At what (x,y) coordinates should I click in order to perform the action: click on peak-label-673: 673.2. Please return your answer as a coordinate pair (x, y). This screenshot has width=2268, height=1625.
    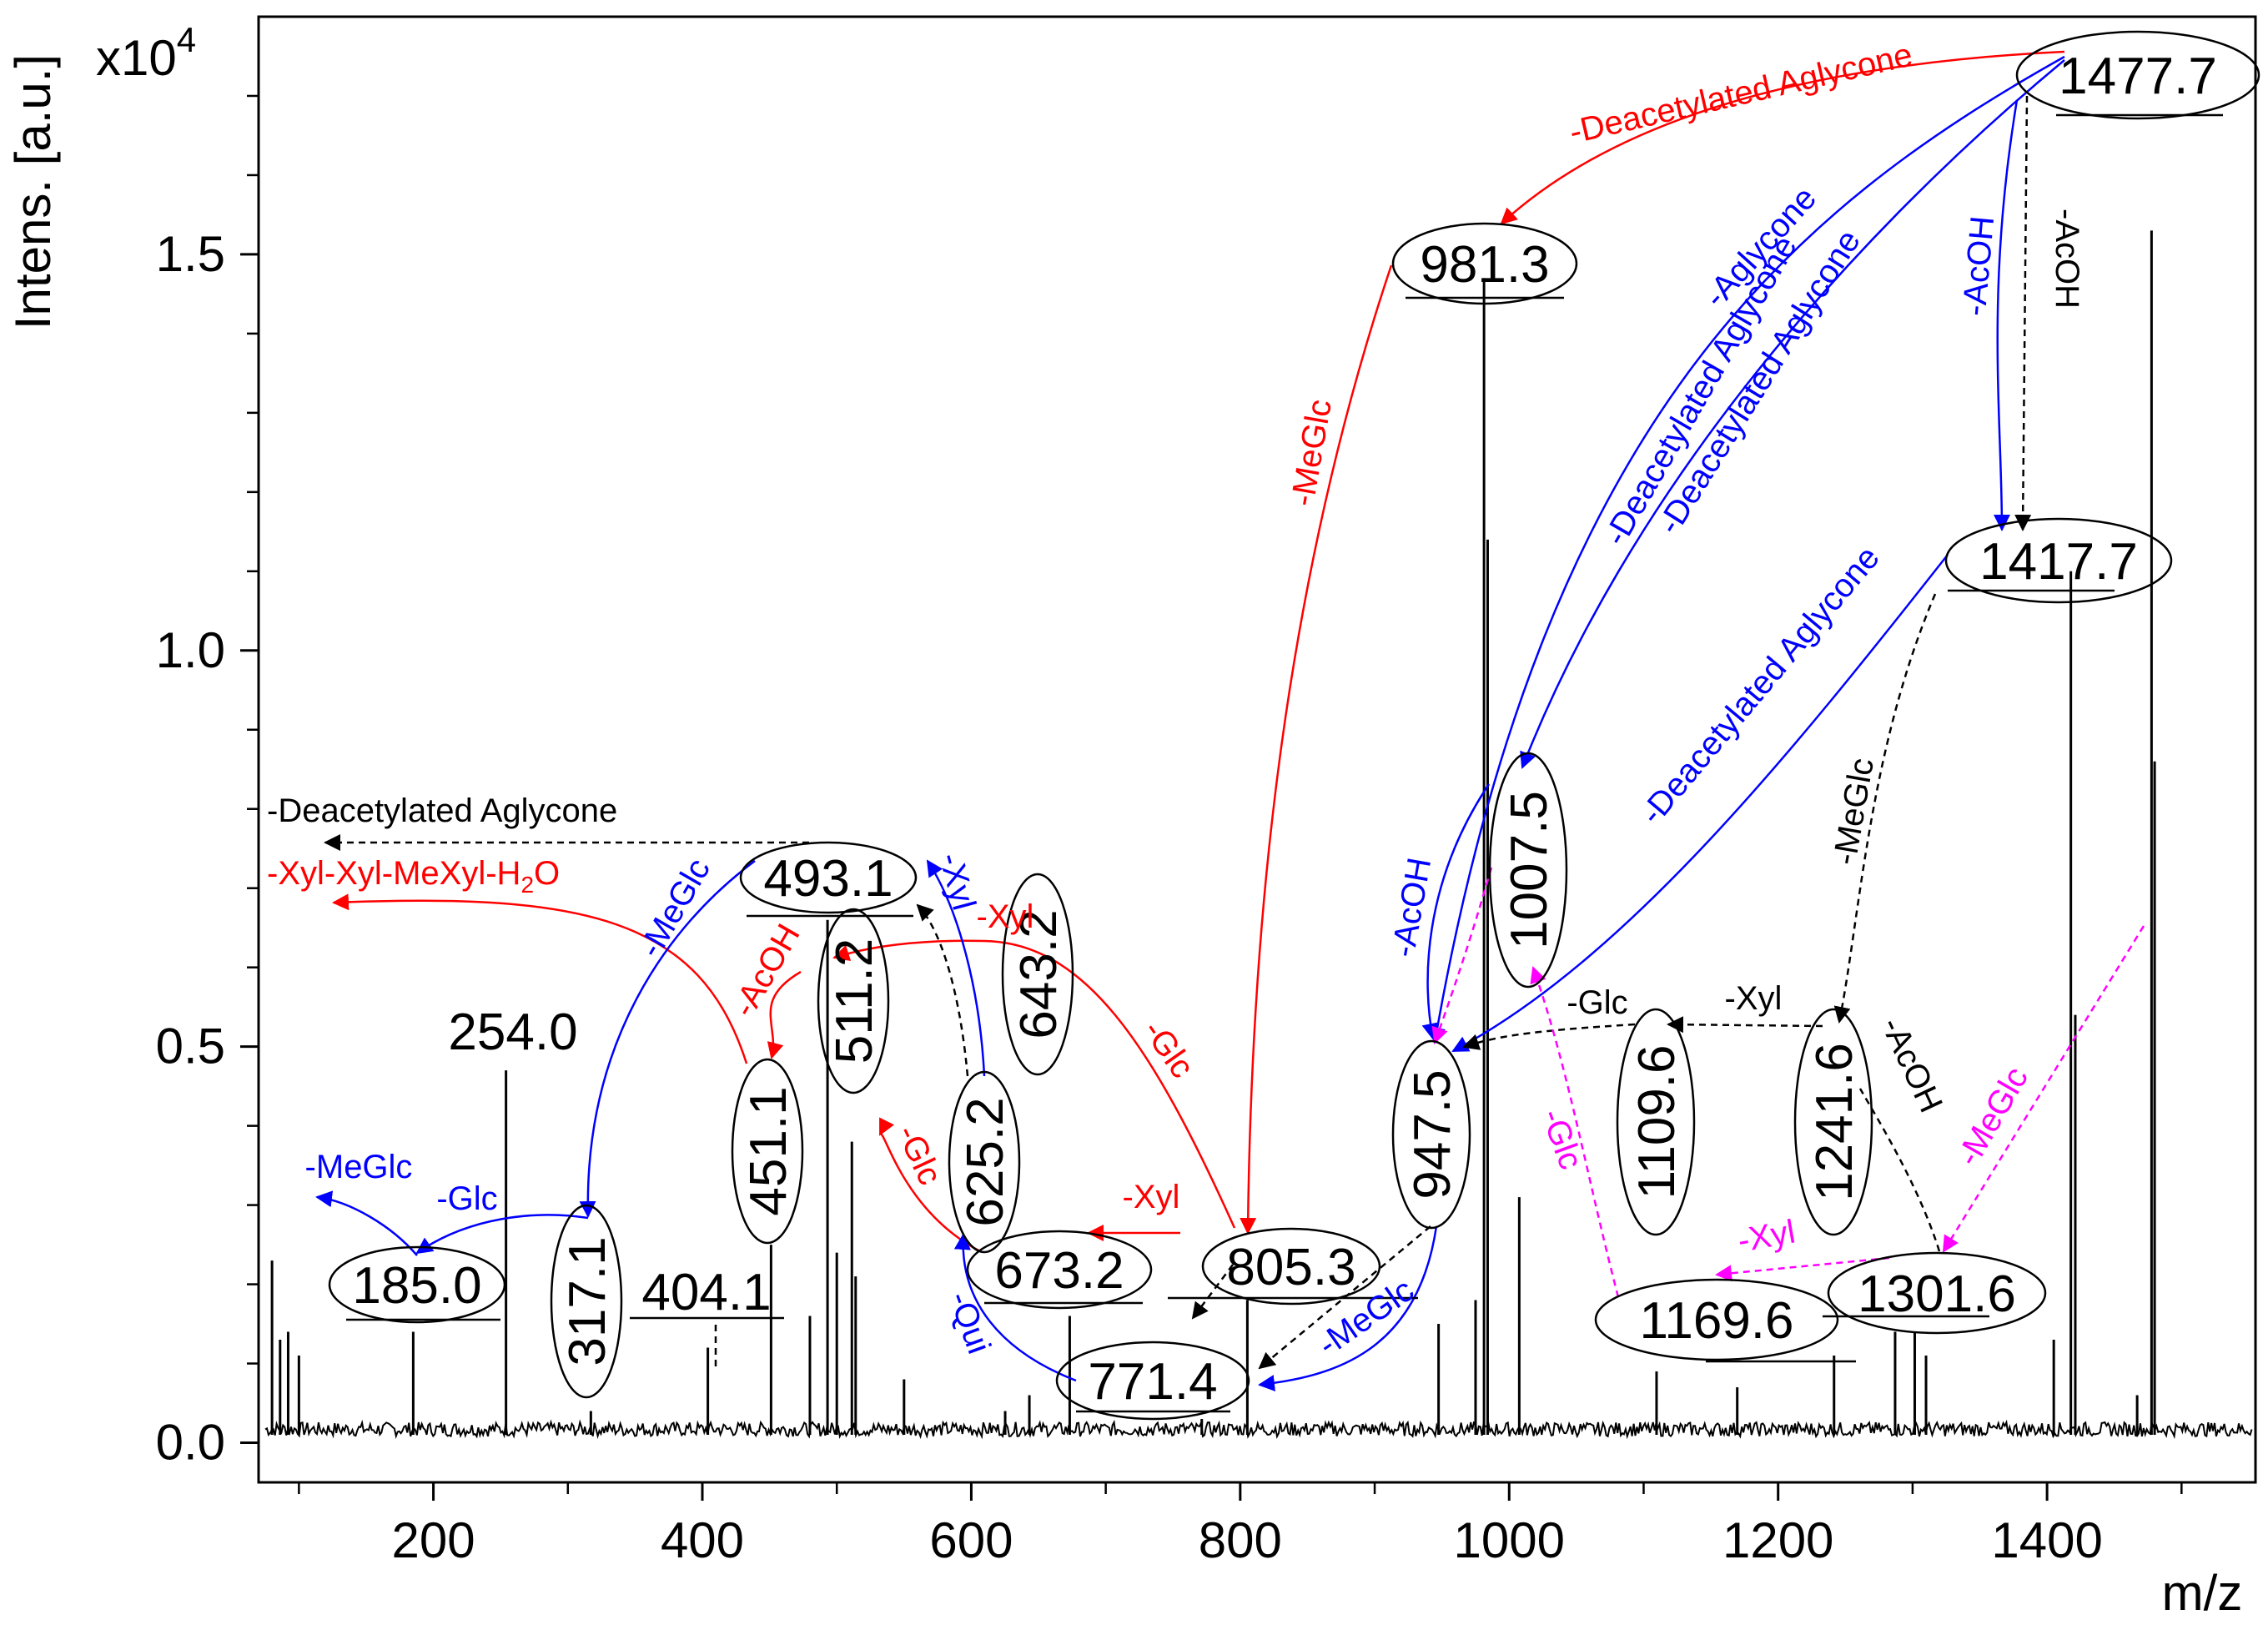
    Looking at the image, I should click on (1059, 1271).